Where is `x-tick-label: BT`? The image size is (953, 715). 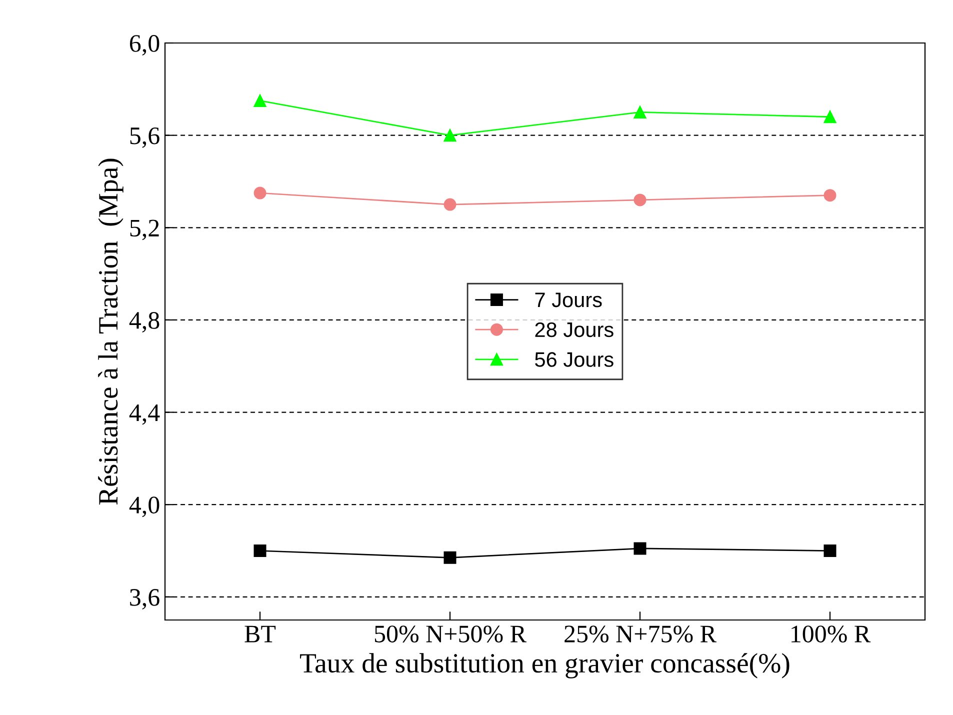
x-tick-label: BT is located at coordinates (260, 634).